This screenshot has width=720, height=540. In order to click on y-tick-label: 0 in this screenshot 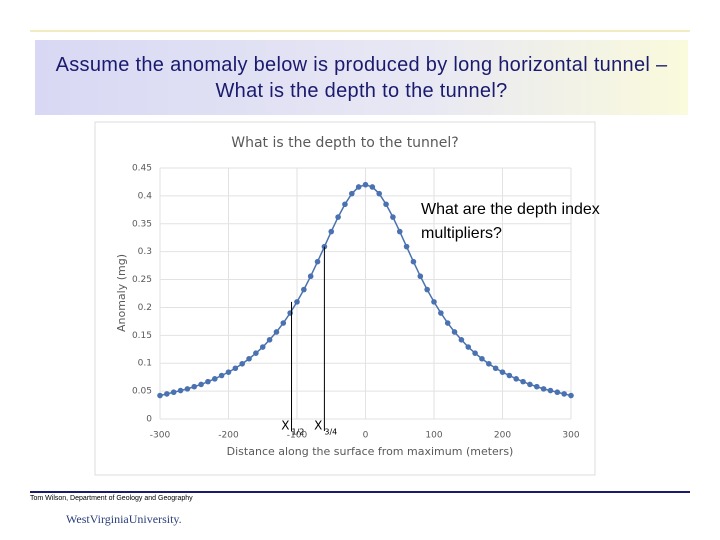, I will do `click(149, 420)`.